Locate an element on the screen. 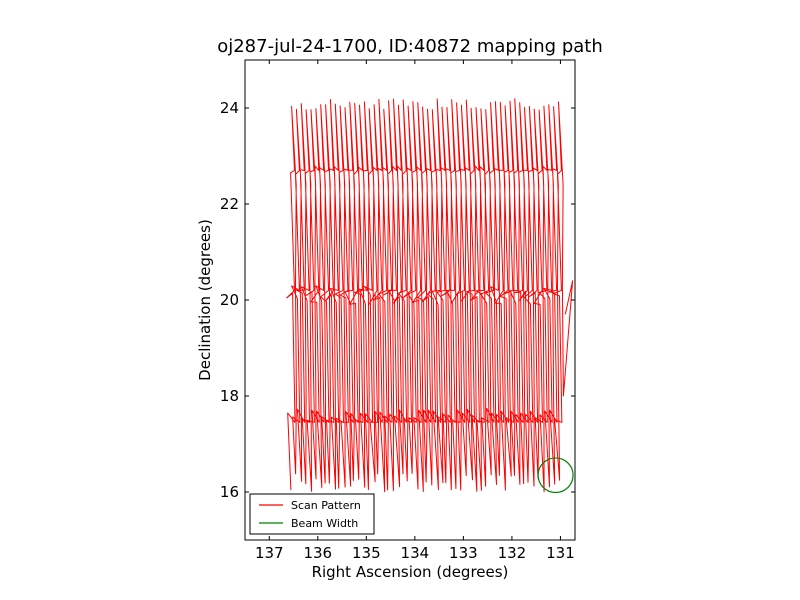 The image size is (800, 600). x-tick-label: 132 is located at coordinates (512, 553).